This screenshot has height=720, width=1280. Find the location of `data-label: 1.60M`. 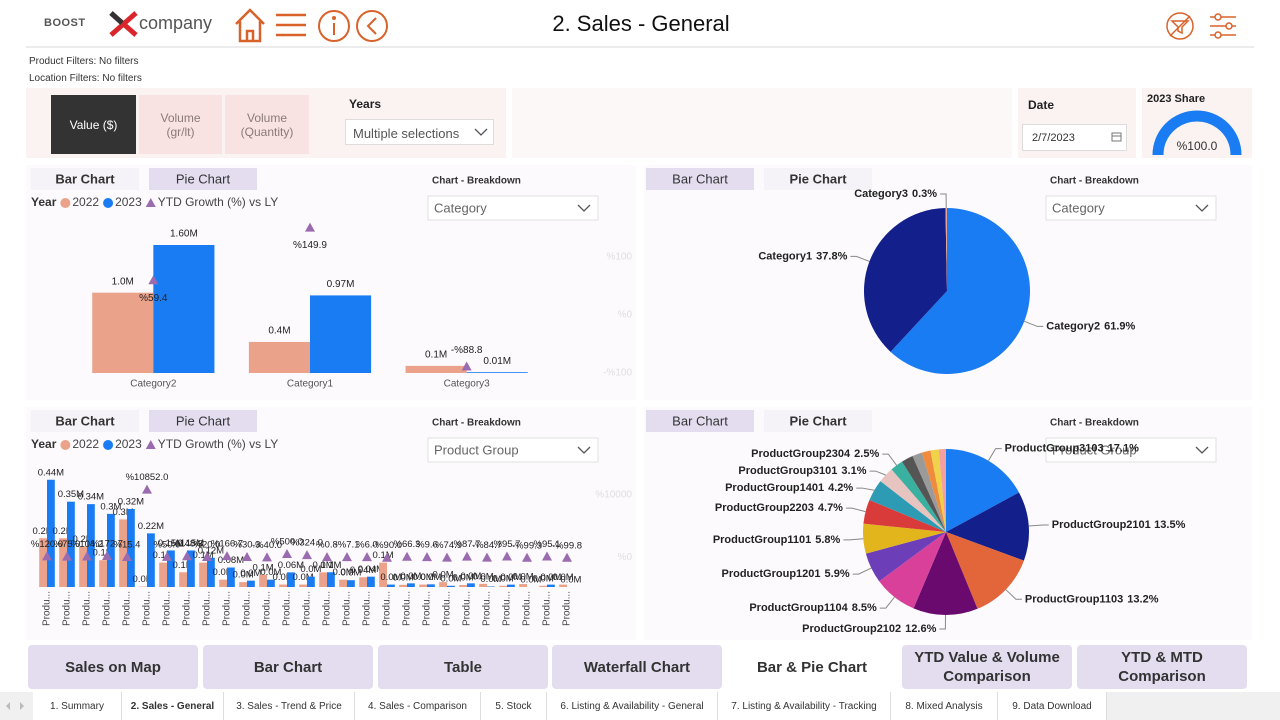

data-label: 1.60M is located at coordinates (184, 234).